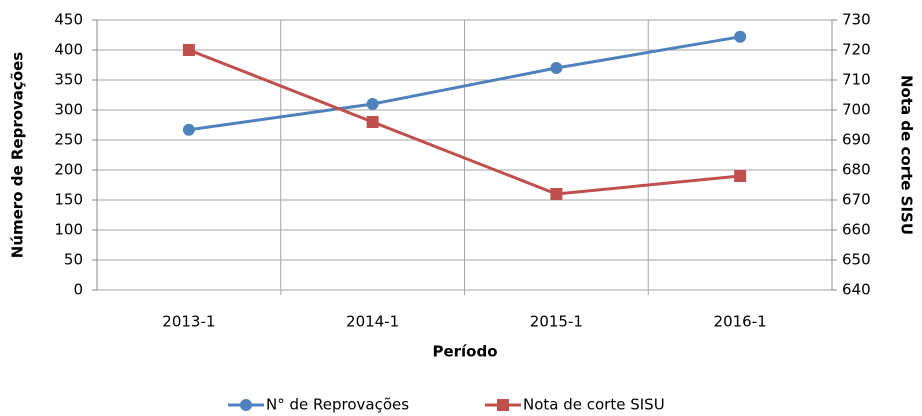  I want to click on y-tick-label: 400, so click(68, 50).